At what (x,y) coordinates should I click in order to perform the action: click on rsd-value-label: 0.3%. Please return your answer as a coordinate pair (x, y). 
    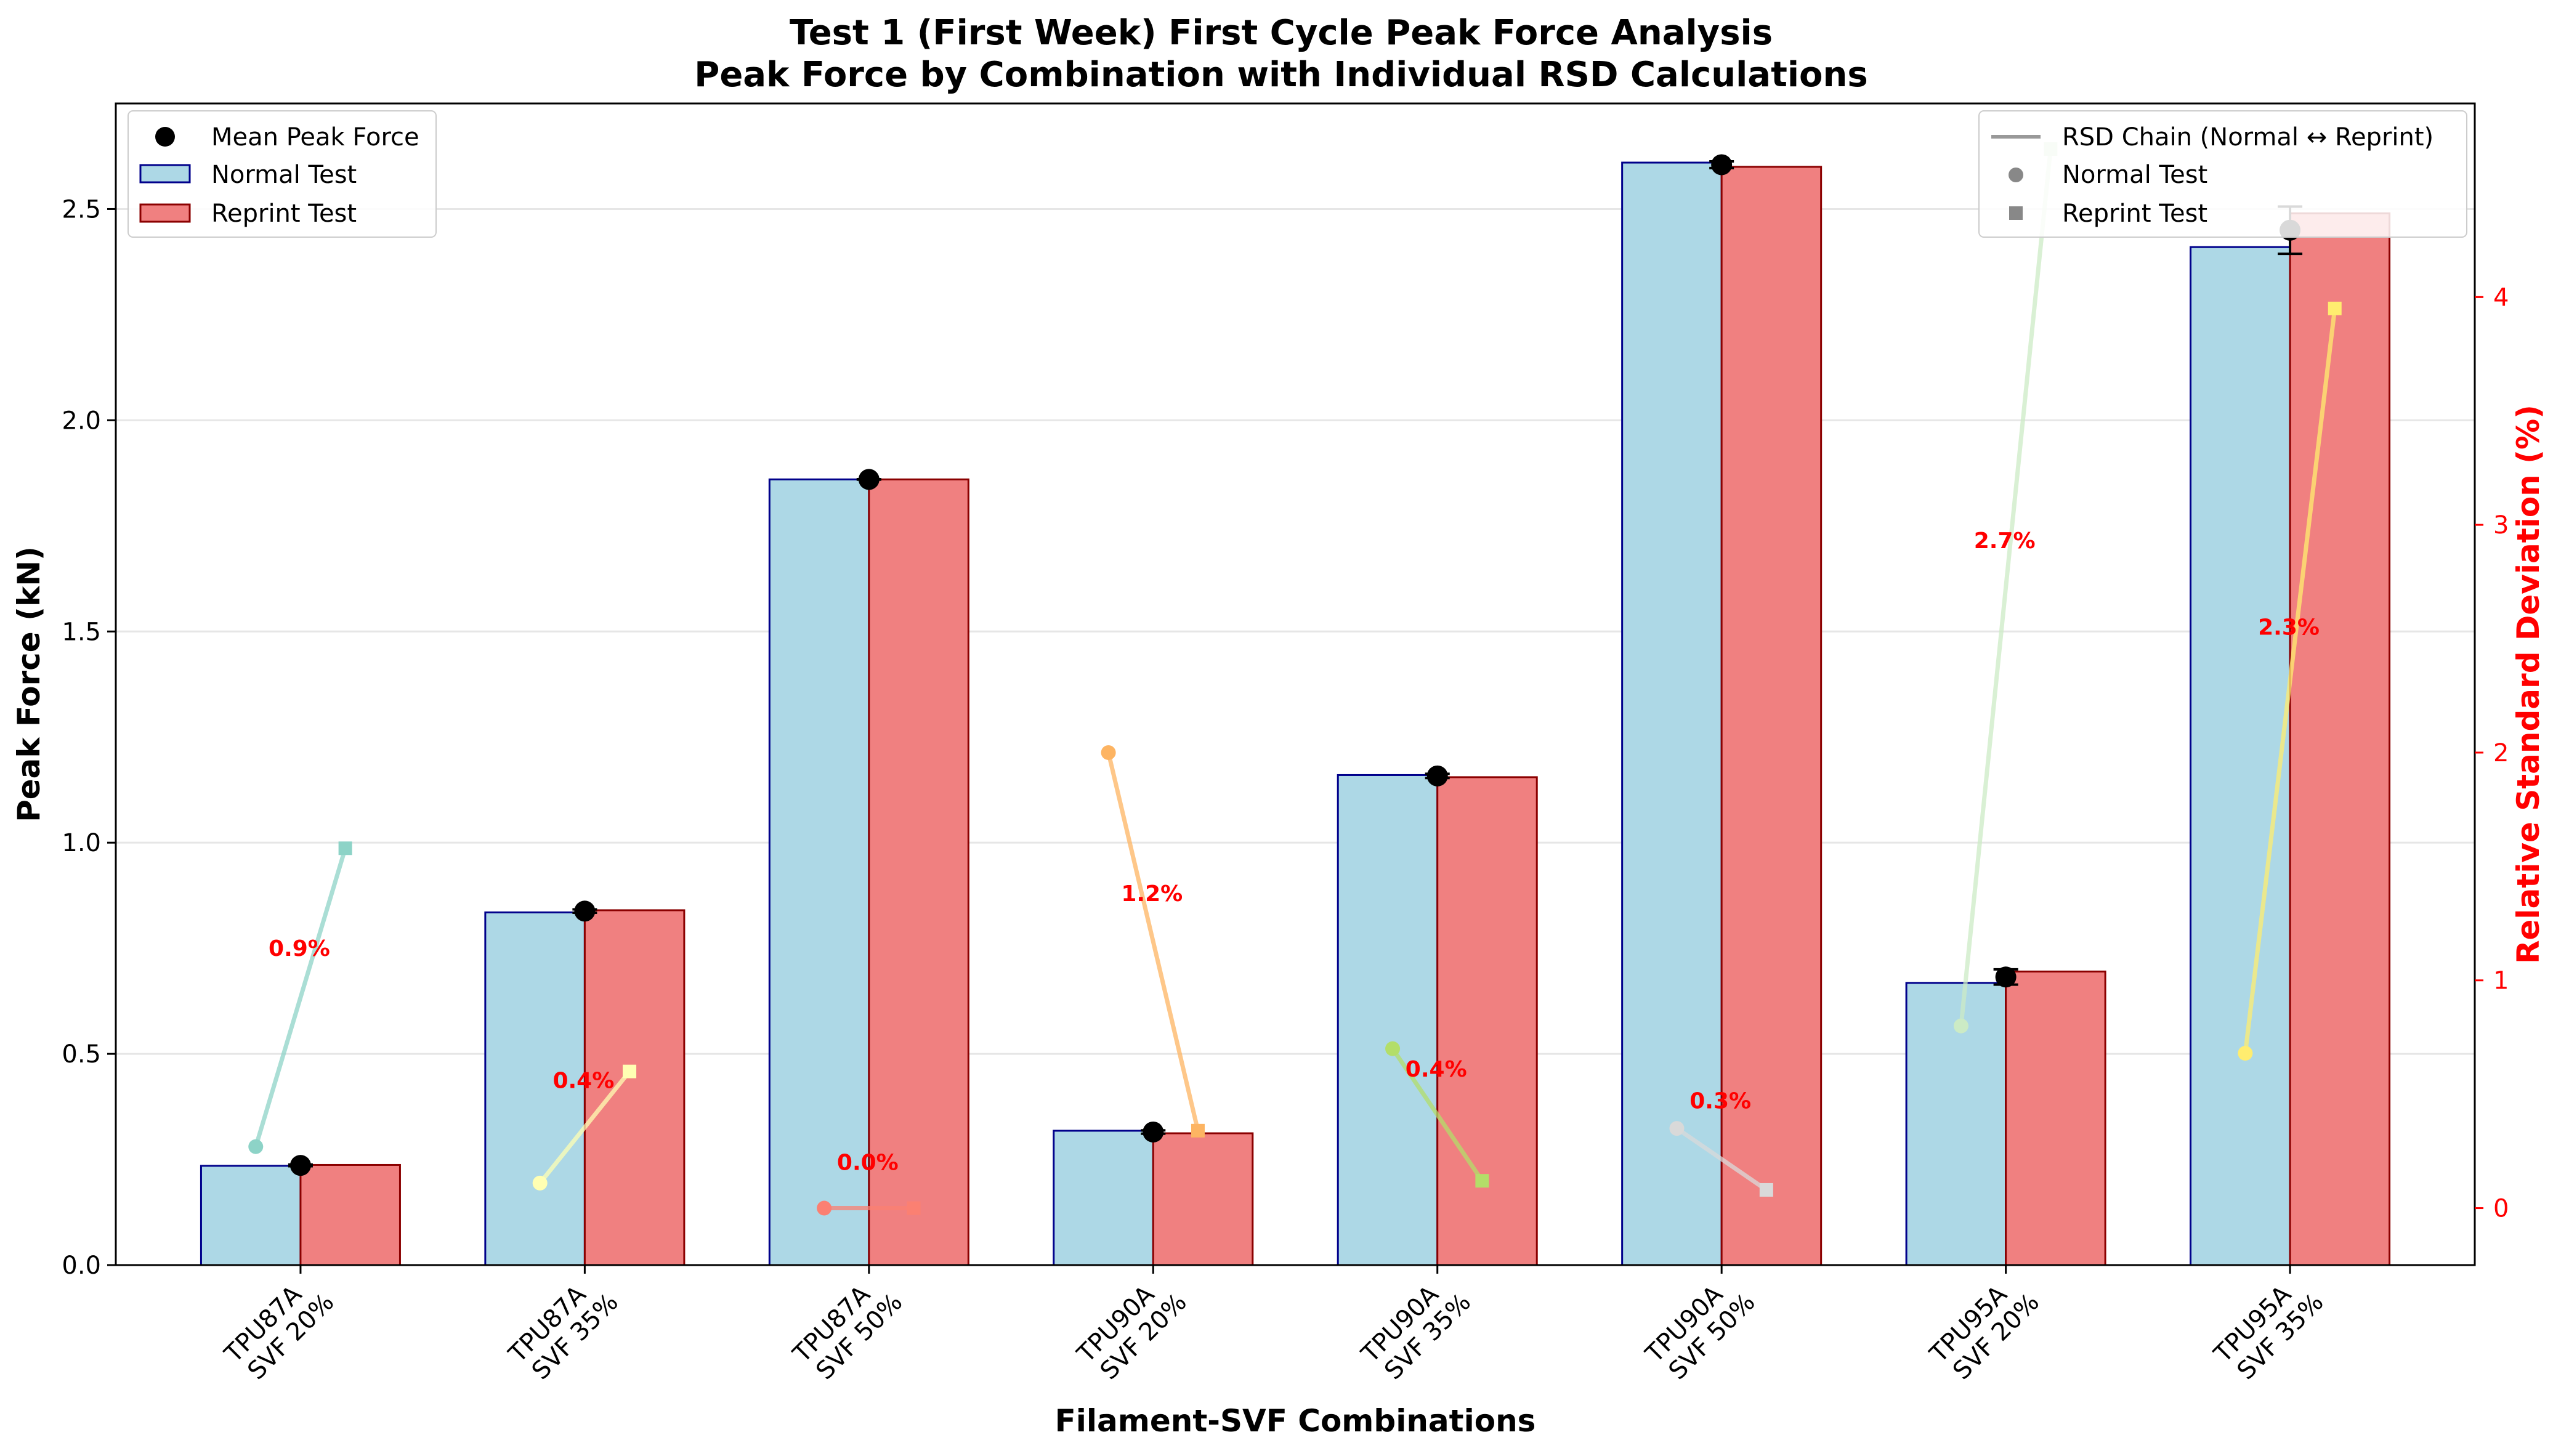
    Looking at the image, I should click on (1720, 1101).